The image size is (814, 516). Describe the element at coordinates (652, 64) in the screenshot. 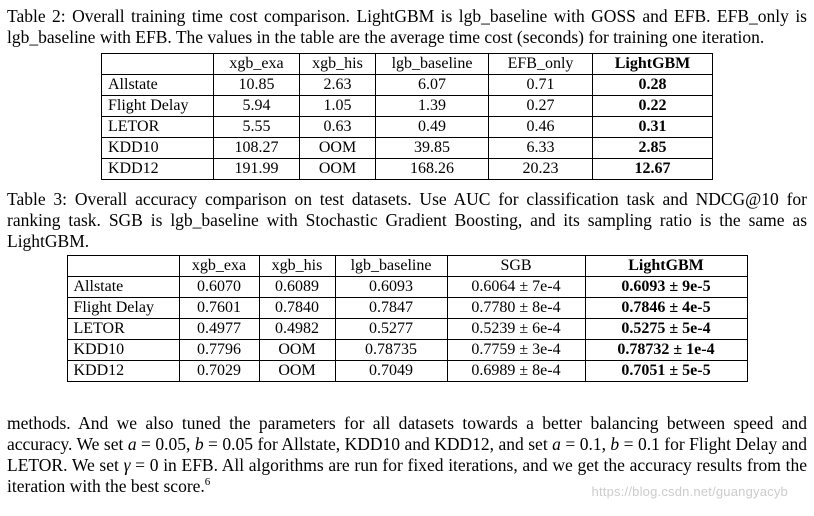

I see `table2-col-lightgbm: LightGBM` at that location.